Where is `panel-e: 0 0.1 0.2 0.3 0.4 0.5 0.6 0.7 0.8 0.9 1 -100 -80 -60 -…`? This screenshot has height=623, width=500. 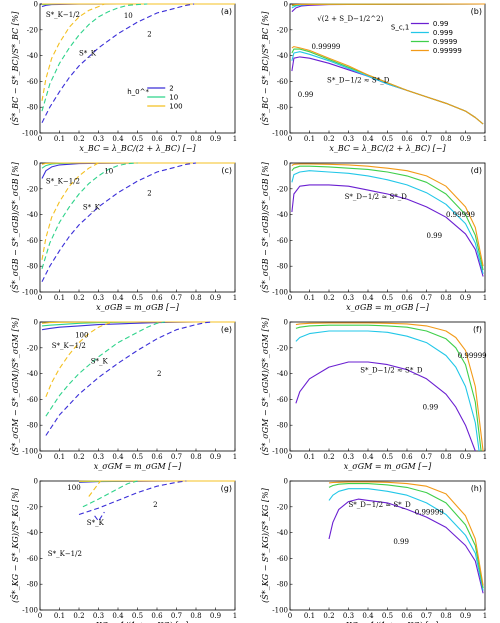 panel-e: 0 0.1 0.2 0.3 0.4 0.5 0.6 0.7 0.8 0.9 1 -100 -80 -60 -… is located at coordinates (124, 394).